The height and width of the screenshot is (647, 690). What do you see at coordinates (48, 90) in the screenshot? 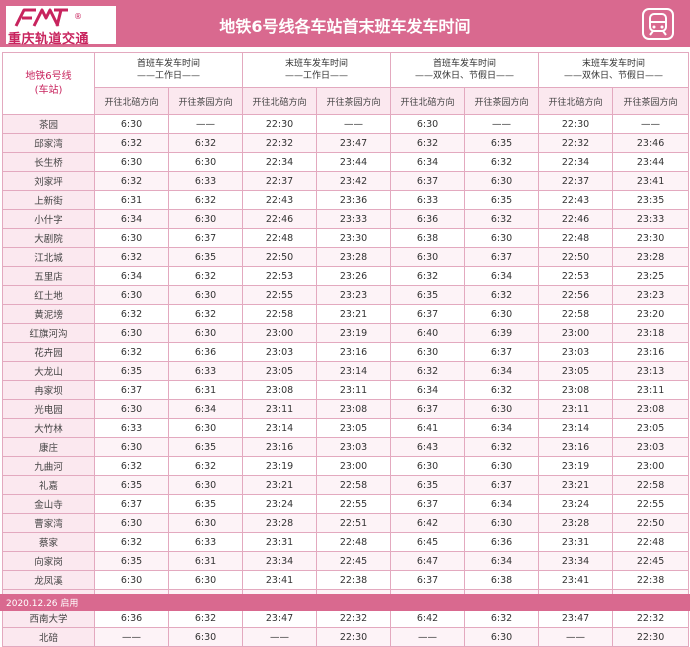
I see `station-label: (车站)` at bounding box center [48, 90].